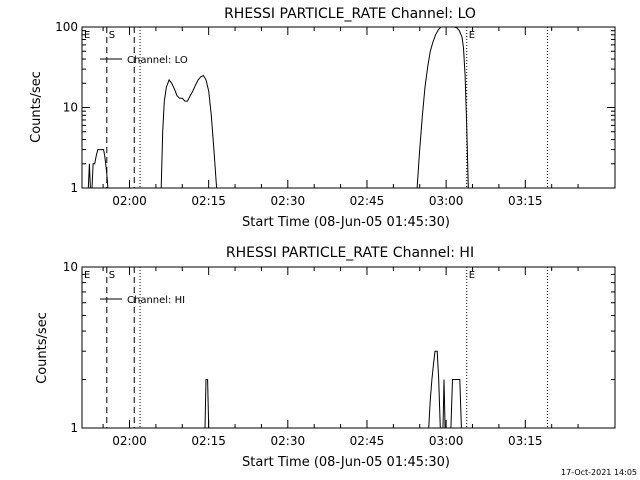  I want to click on chart-lo-ytick-label: 10, so click(70, 108).